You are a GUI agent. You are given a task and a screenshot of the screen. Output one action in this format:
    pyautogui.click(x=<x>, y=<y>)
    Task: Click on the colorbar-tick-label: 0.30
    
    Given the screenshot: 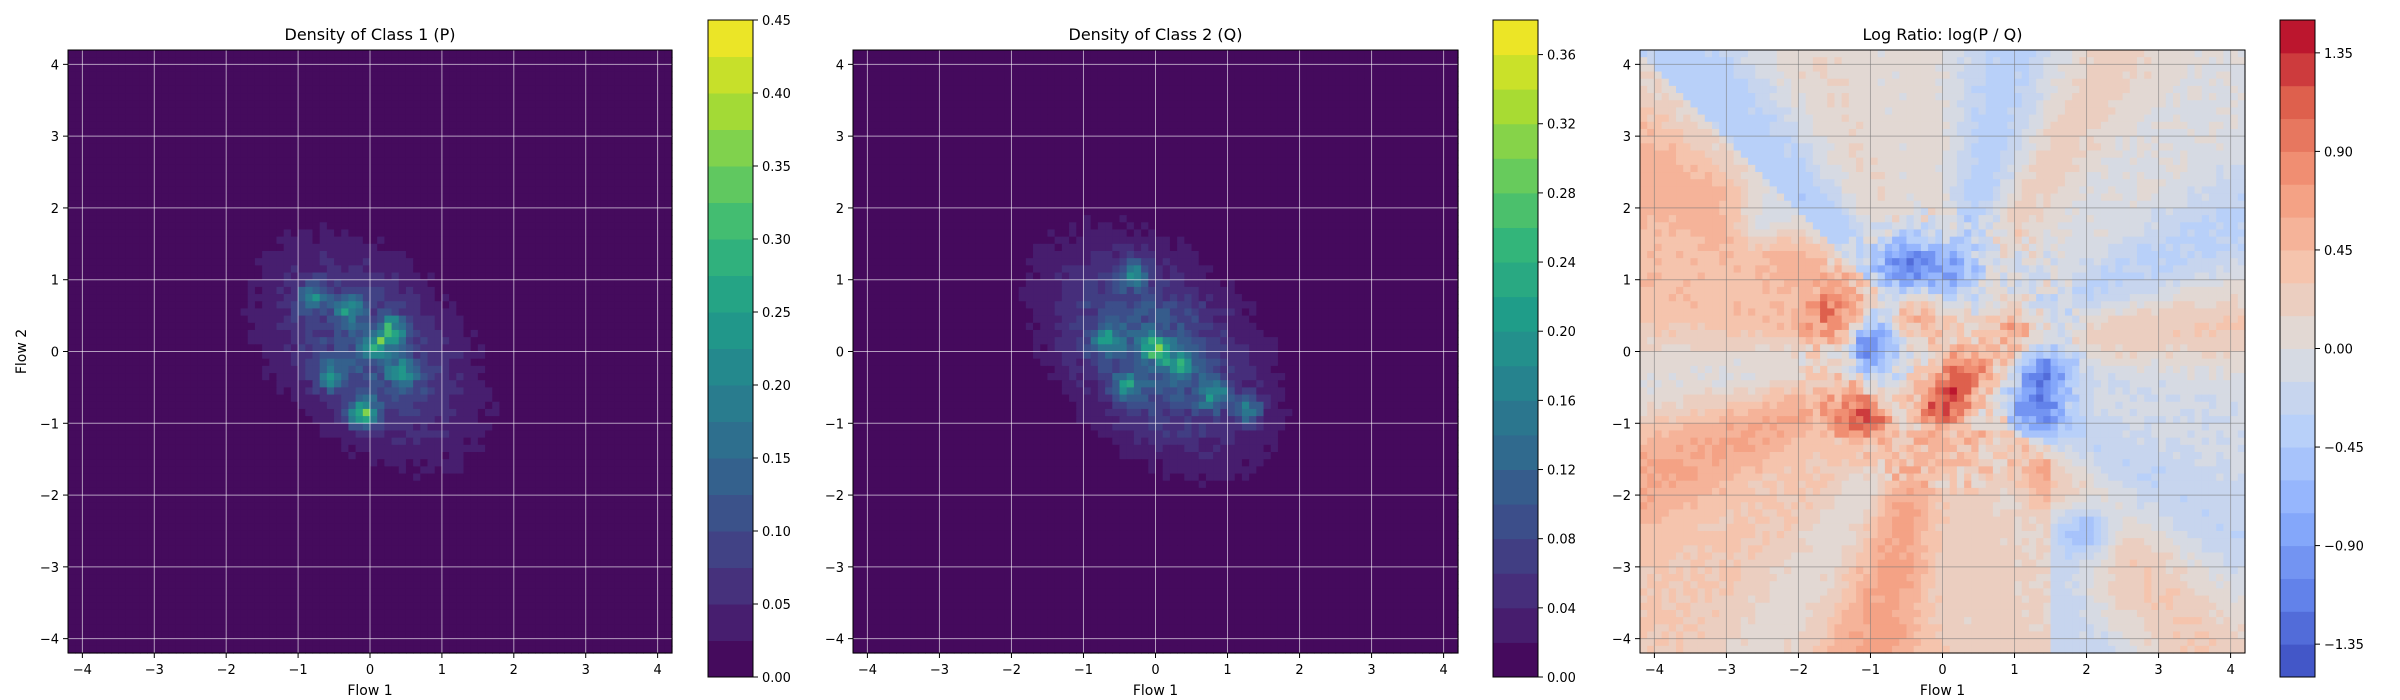 What is the action you would take?
    pyautogui.click(x=776, y=240)
    